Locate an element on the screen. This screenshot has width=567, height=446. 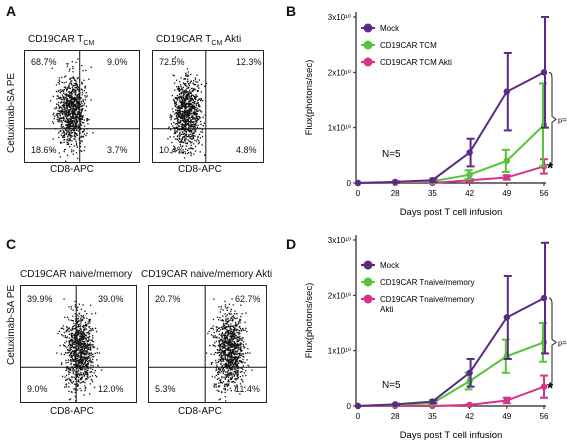
legend-label: CD19CAR TCM is located at coordinates (408, 45).